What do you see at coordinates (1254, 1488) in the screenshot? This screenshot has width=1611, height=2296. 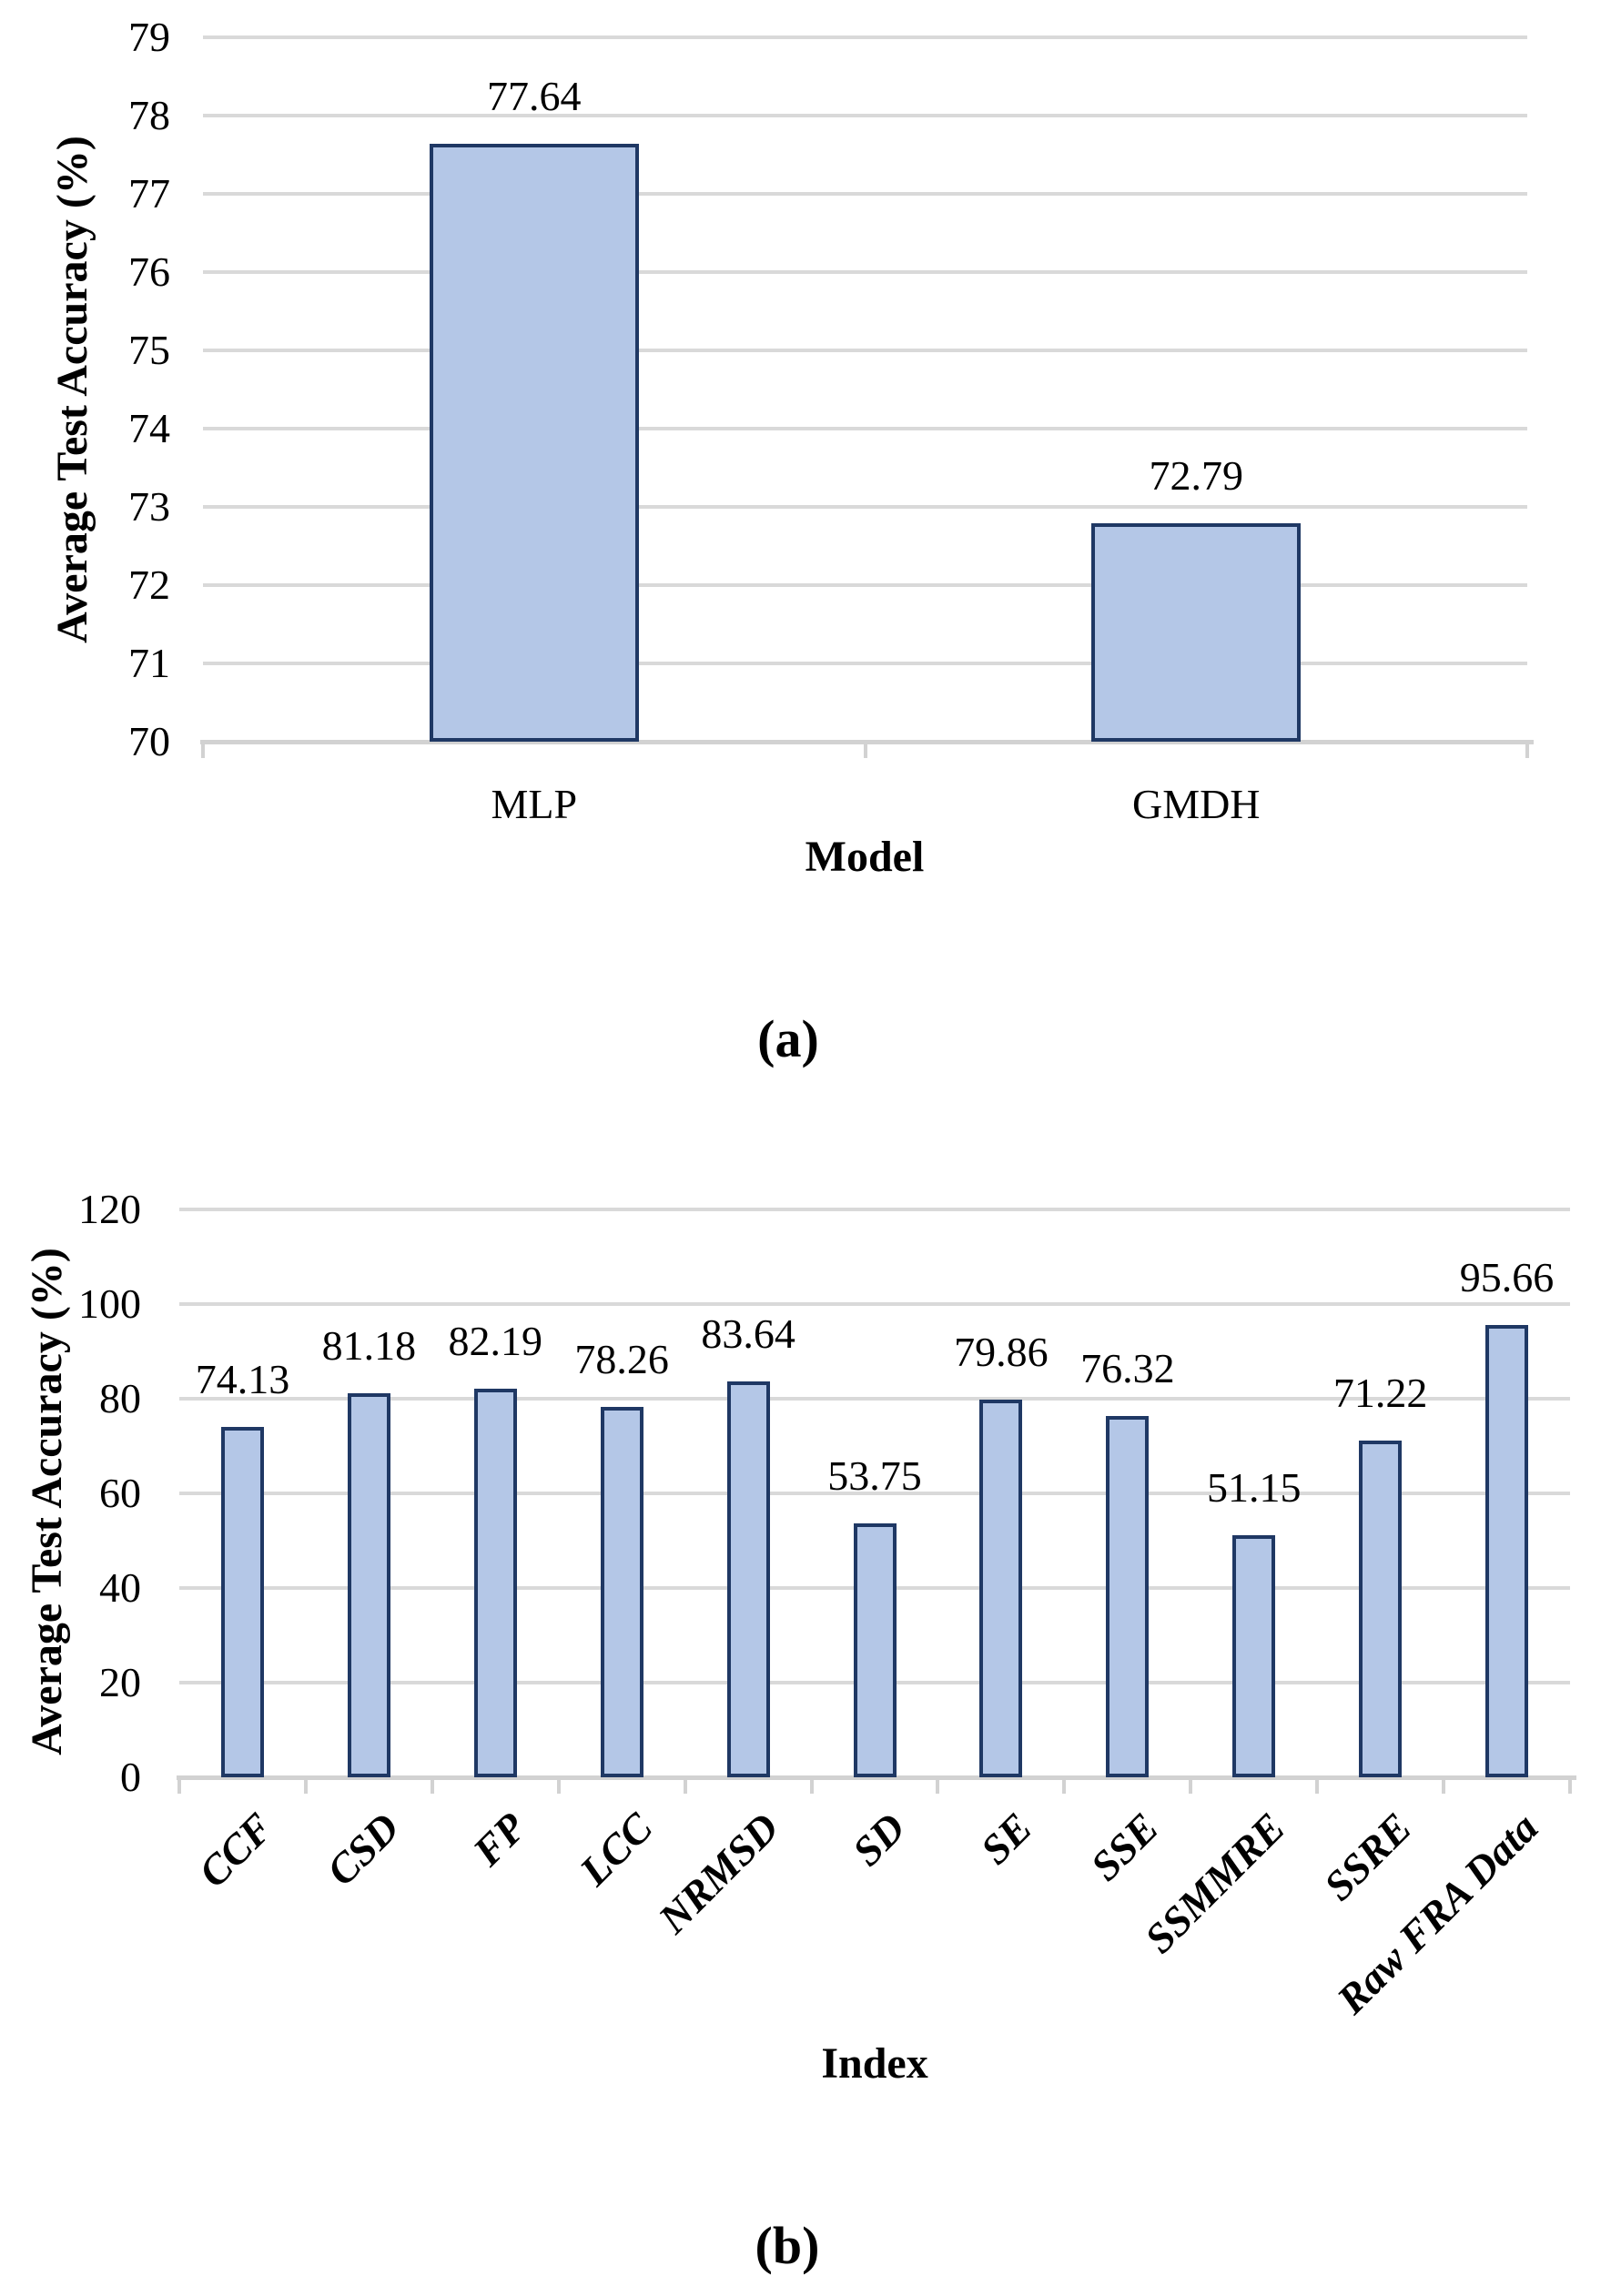 I see `value-label-ssmmre: 51.15` at bounding box center [1254, 1488].